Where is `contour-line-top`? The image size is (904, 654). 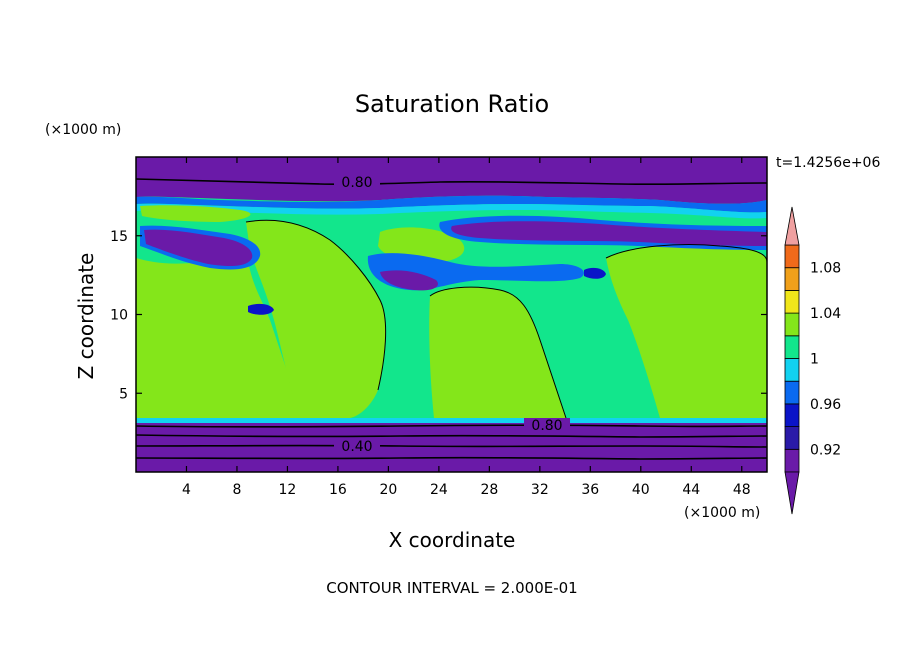
contour-line-top is located at coordinates (451, 182).